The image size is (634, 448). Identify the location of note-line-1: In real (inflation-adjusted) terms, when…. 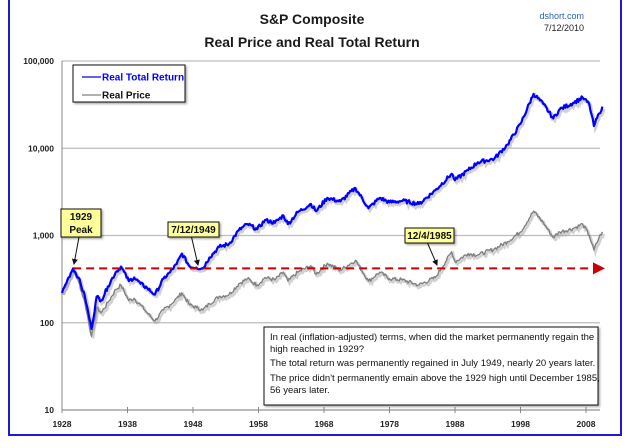
(432, 337).